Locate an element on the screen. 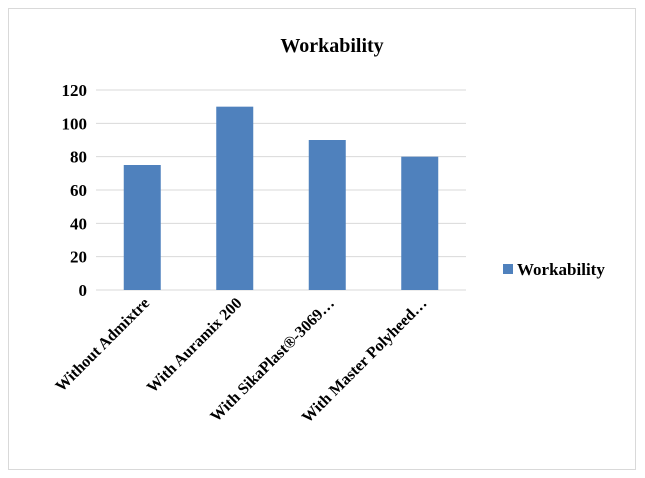 Image resolution: width=645 pixels, height=478 pixels. y-tick-label: 20 is located at coordinates (78, 257).